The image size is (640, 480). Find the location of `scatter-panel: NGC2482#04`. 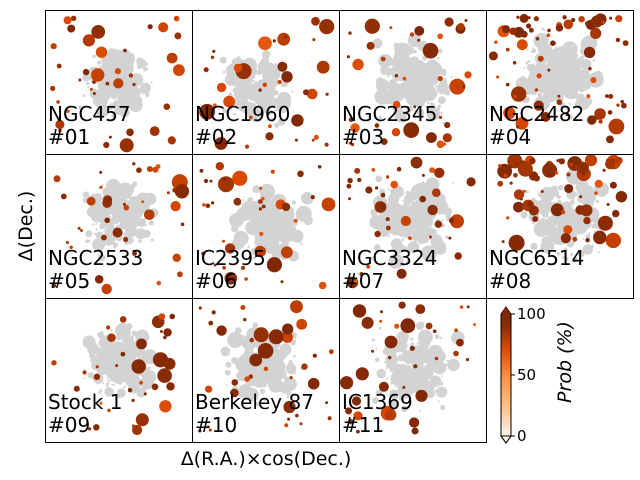

scatter-panel: NGC2482#04 is located at coordinates (560, 82).